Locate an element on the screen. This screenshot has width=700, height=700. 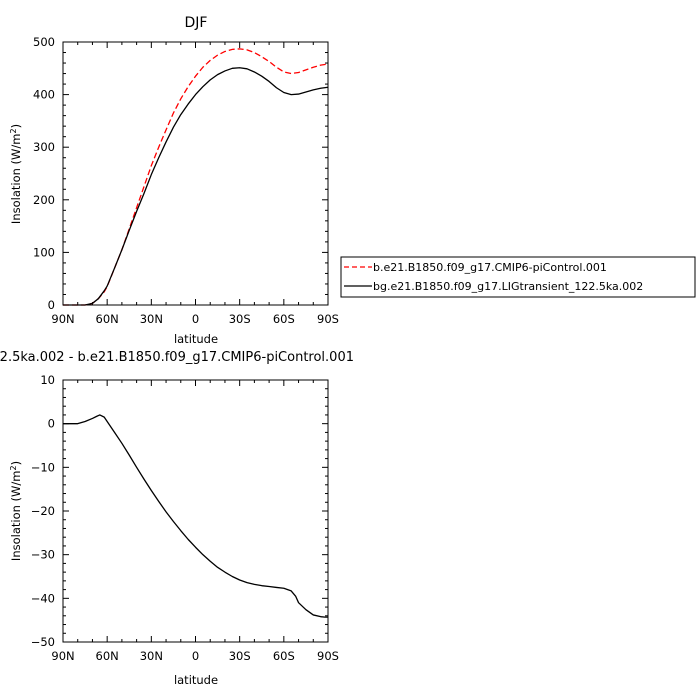
legend-box is located at coordinates (518, 277).